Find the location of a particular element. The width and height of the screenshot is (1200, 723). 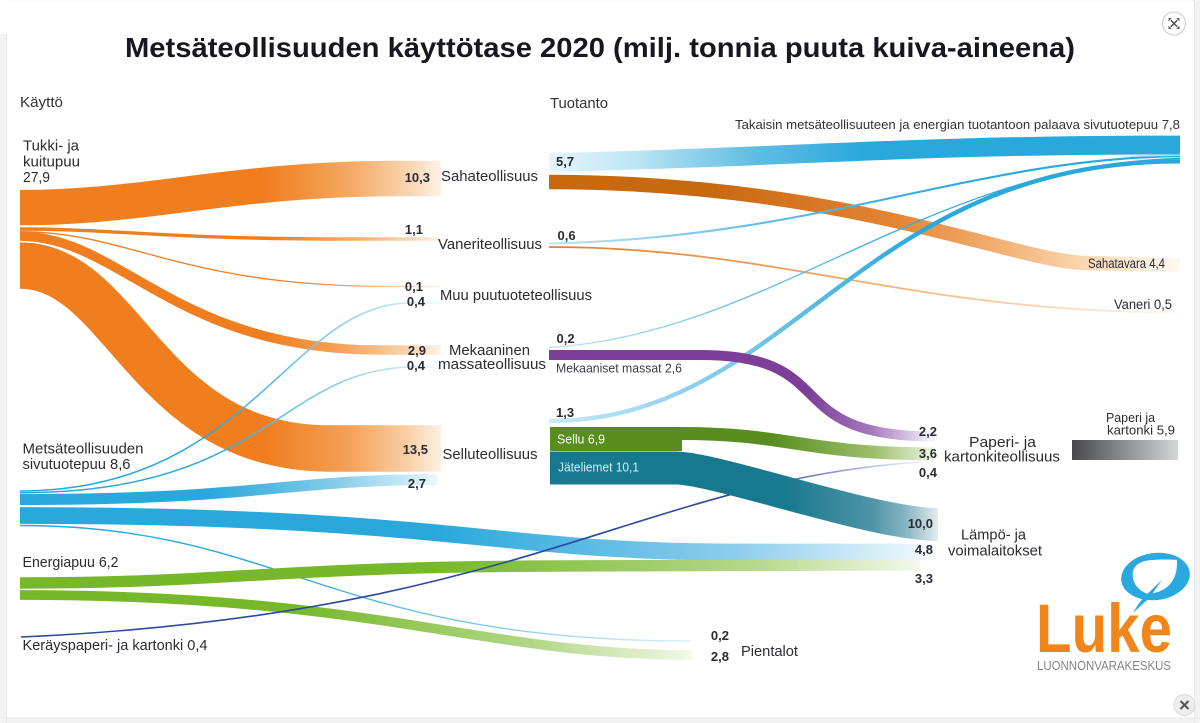

svg-text: 13,5 is located at coordinates (415, 449).